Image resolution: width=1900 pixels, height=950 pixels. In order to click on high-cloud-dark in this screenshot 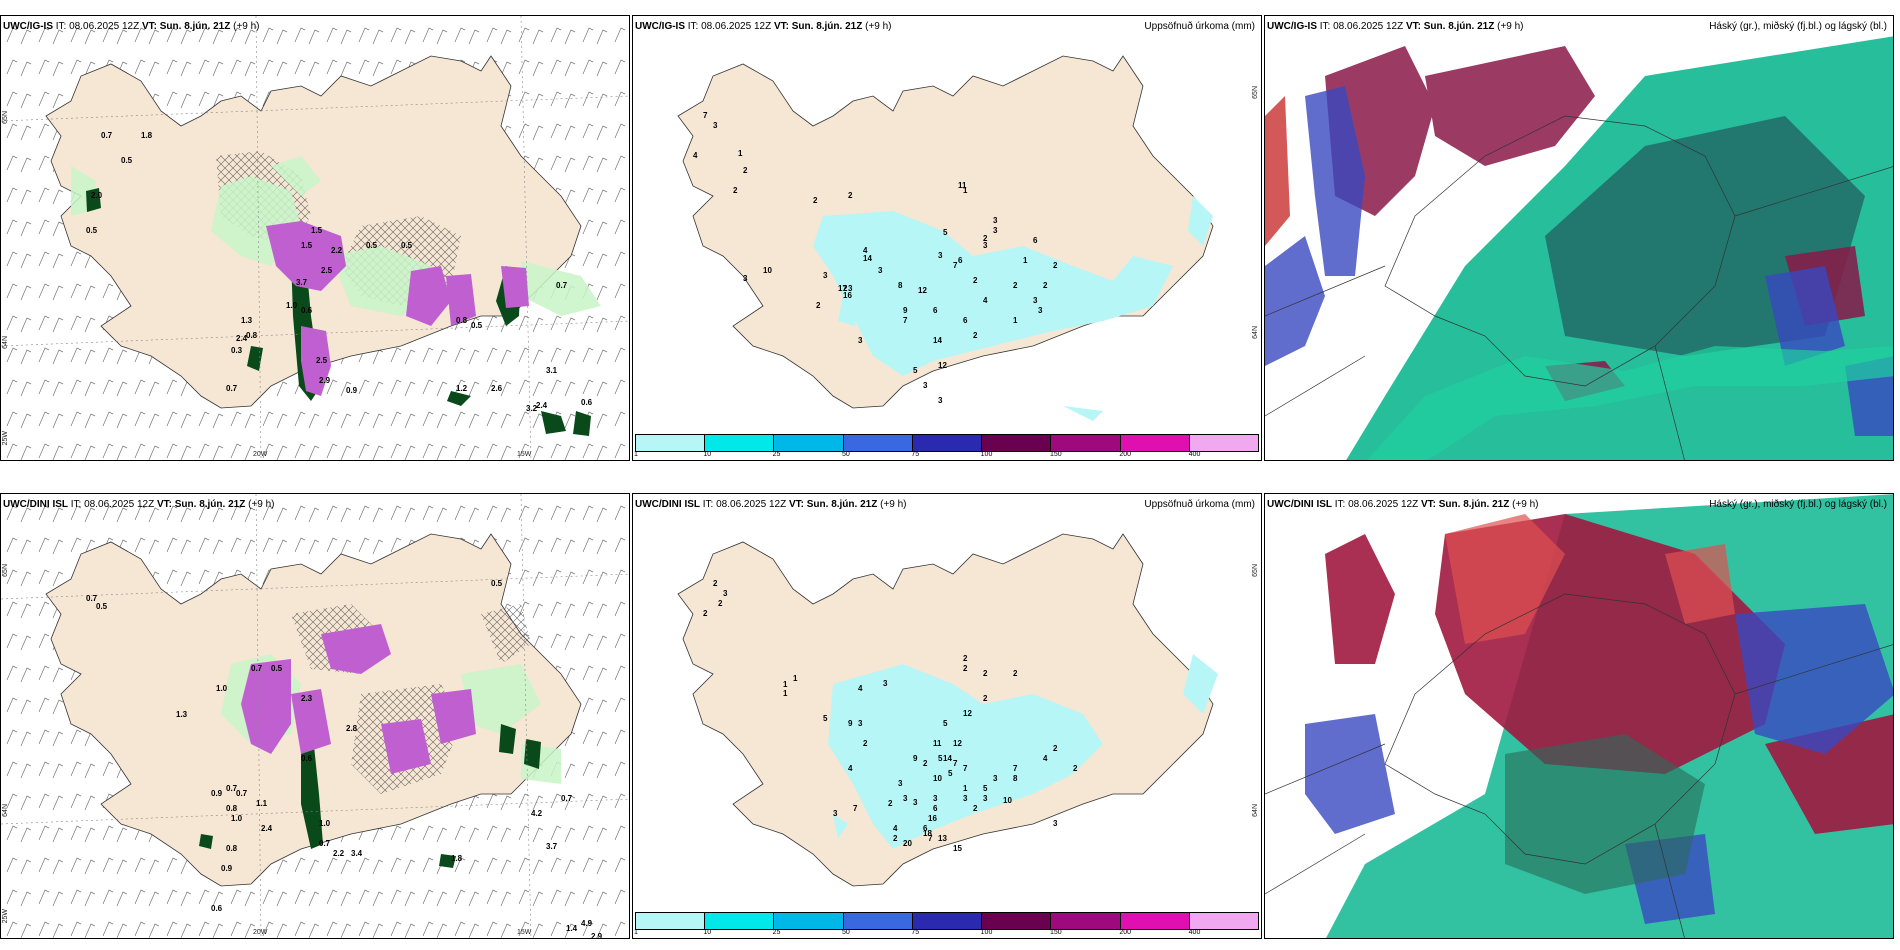, I will do `click(1605, 814)`.